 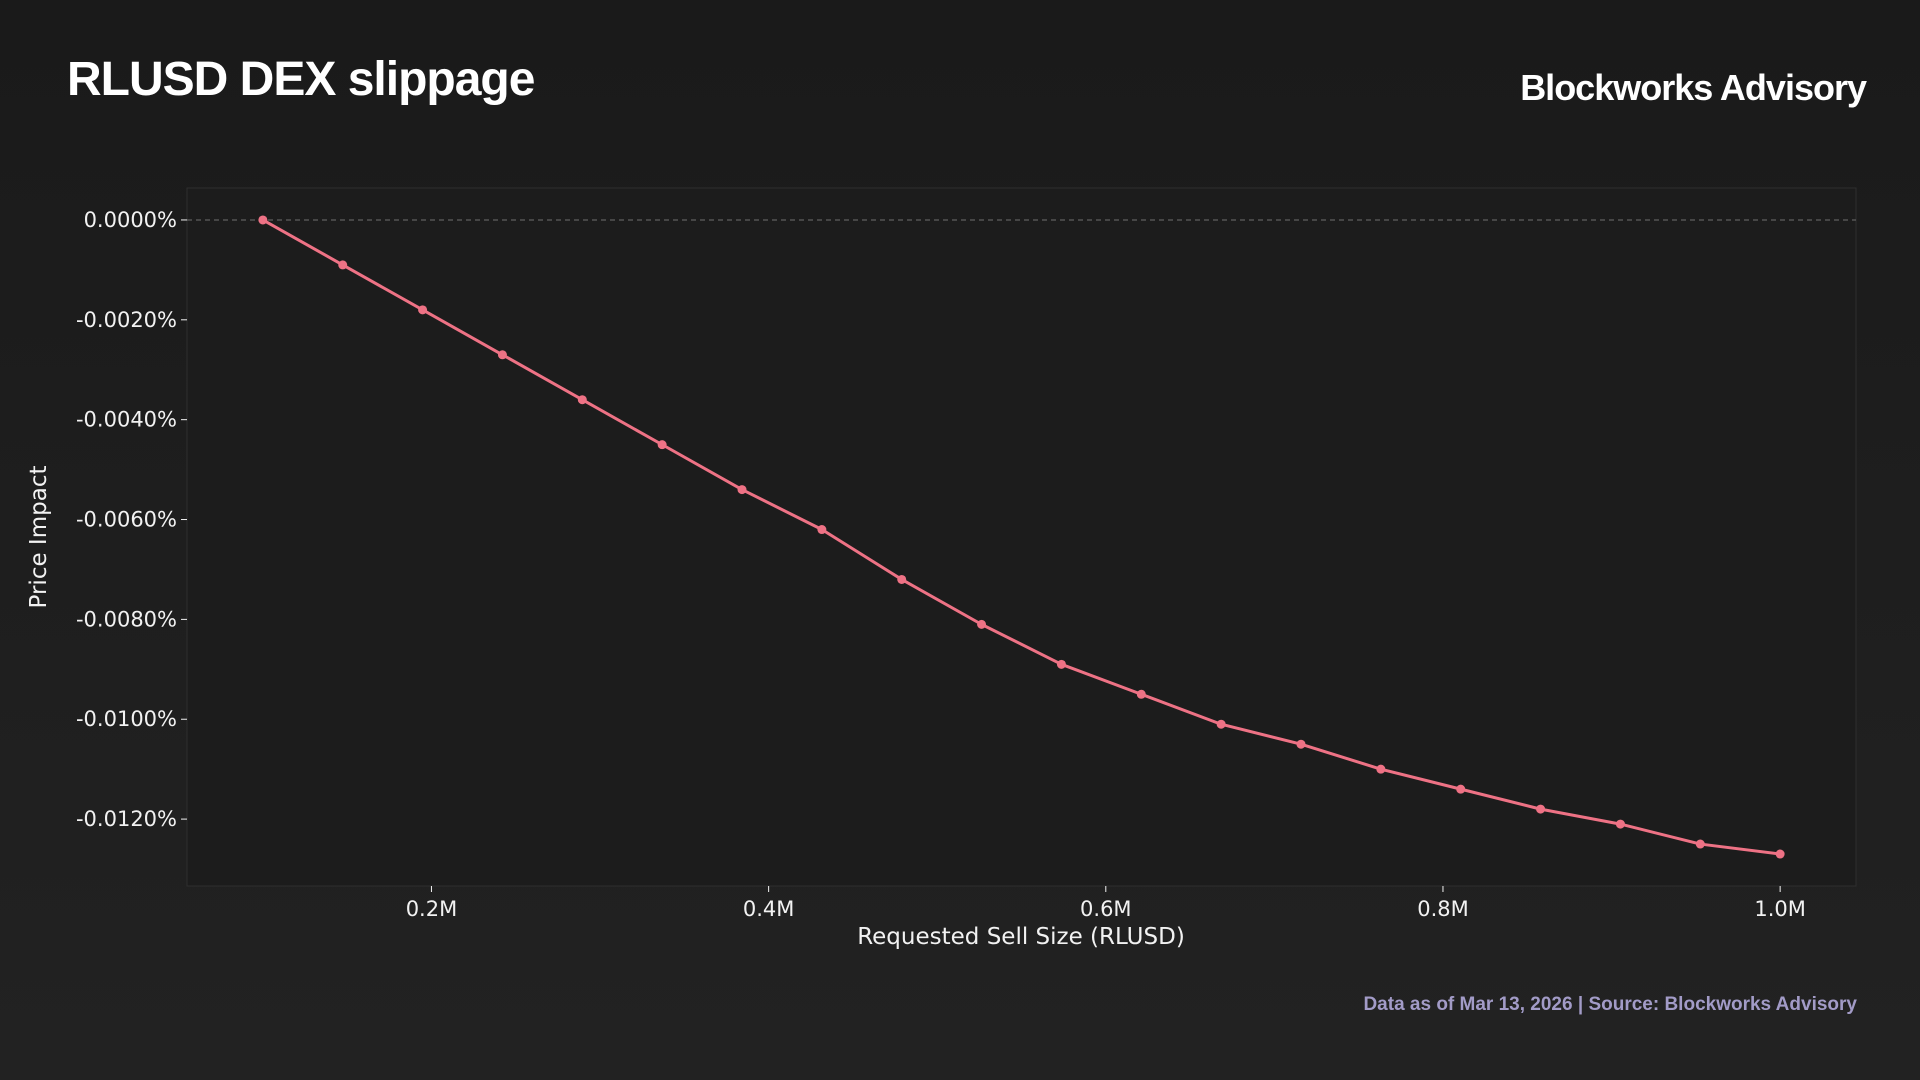 What do you see at coordinates (1021, 937) in the screenshot?
I see `x-axis-label: Requested Sell Size (RLUSD)` at bounding box center [1021, 937].